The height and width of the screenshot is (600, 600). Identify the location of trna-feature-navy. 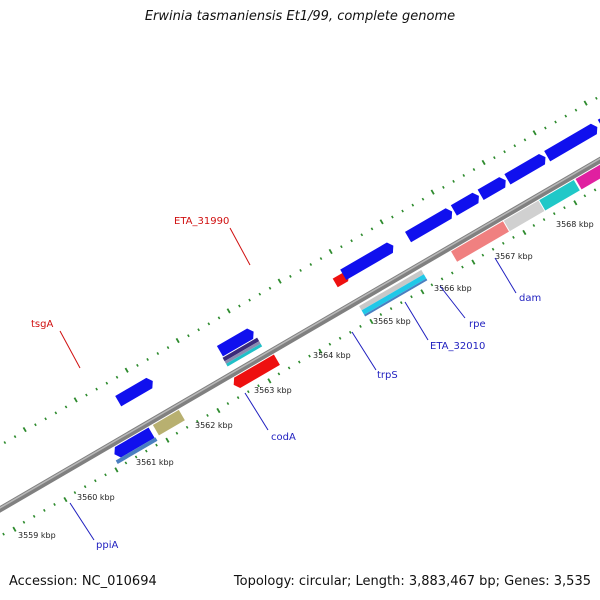
(241, 349).